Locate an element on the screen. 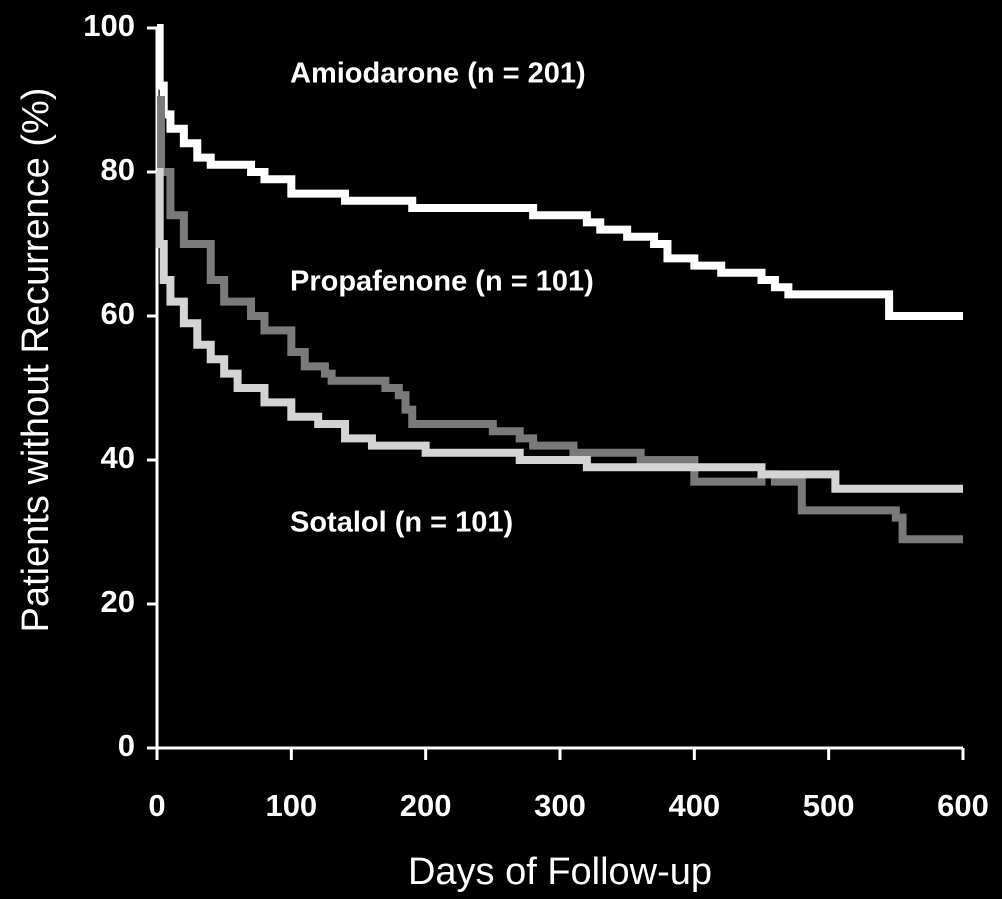 This screenshot has height=899, width=1002. y-axis-title: Patients without Recurrence (%) is located at coordinates (36, 360).